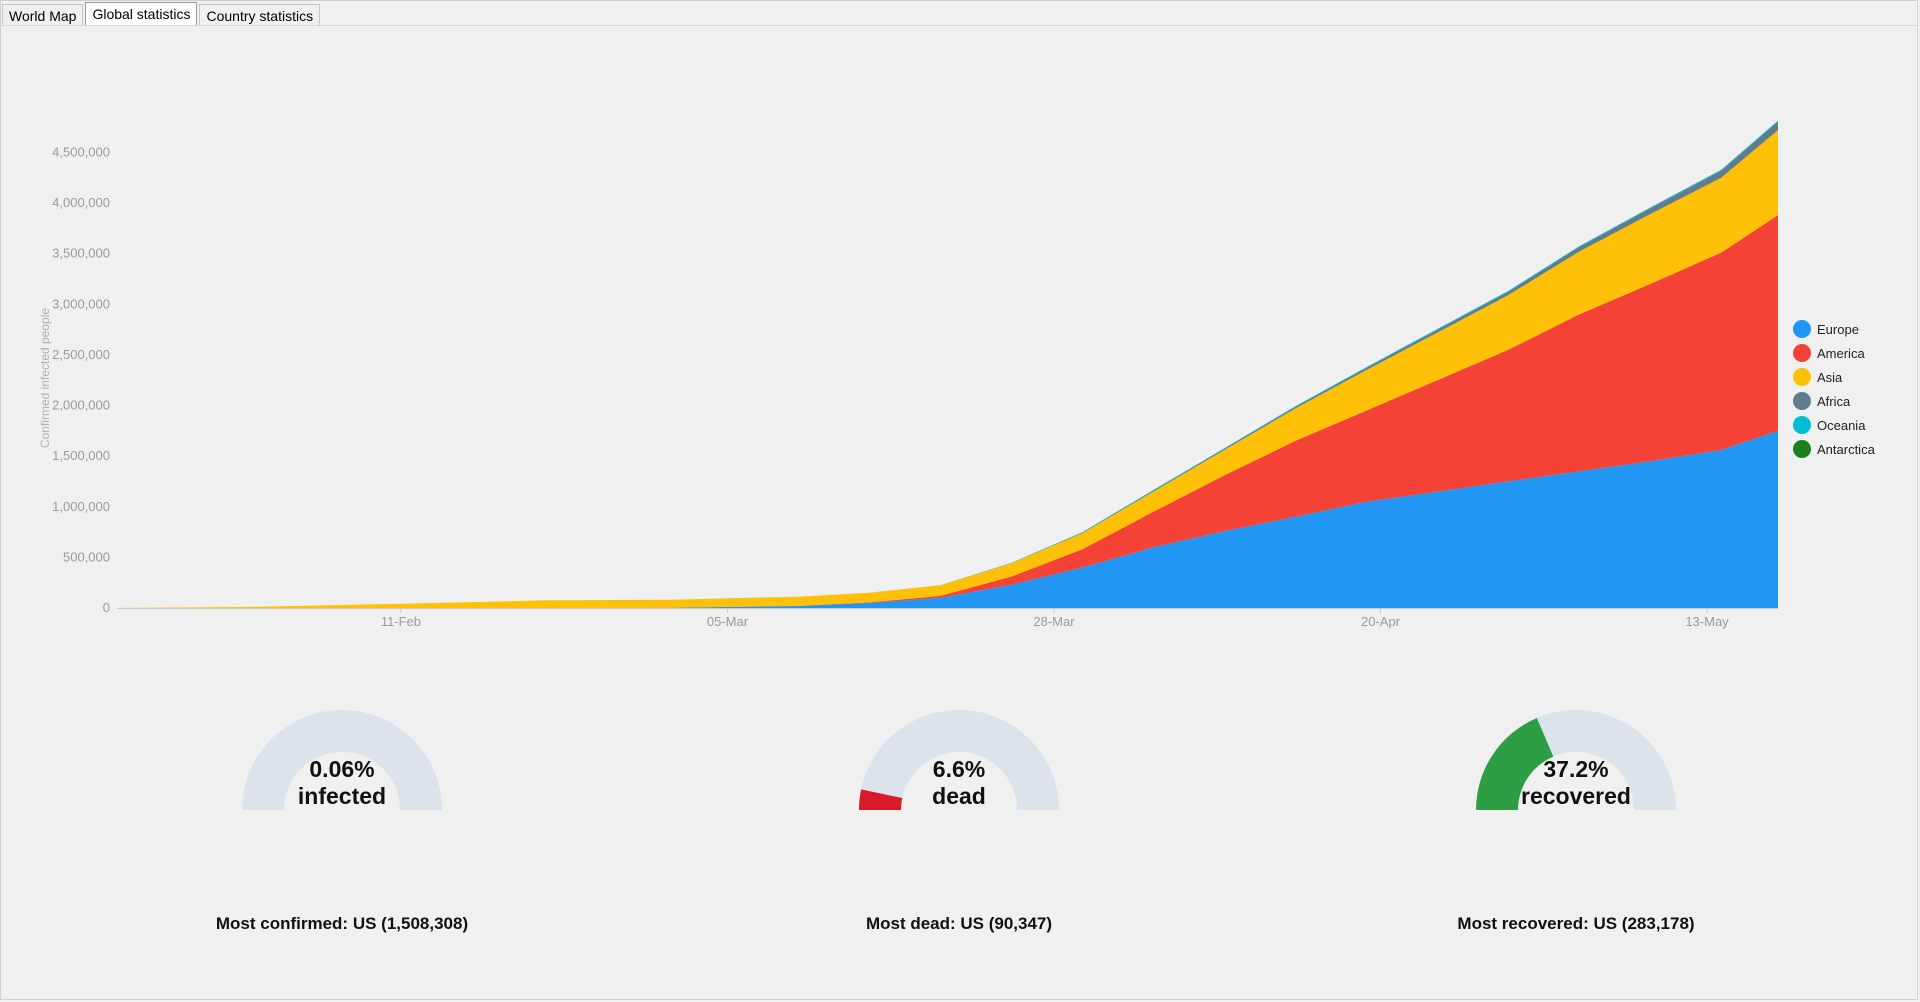 The image size is (1920, 1002). Describe the element at coordinates (728, 621) in the screenshot. I see `x-tick-label: 05-Mar` at that location.